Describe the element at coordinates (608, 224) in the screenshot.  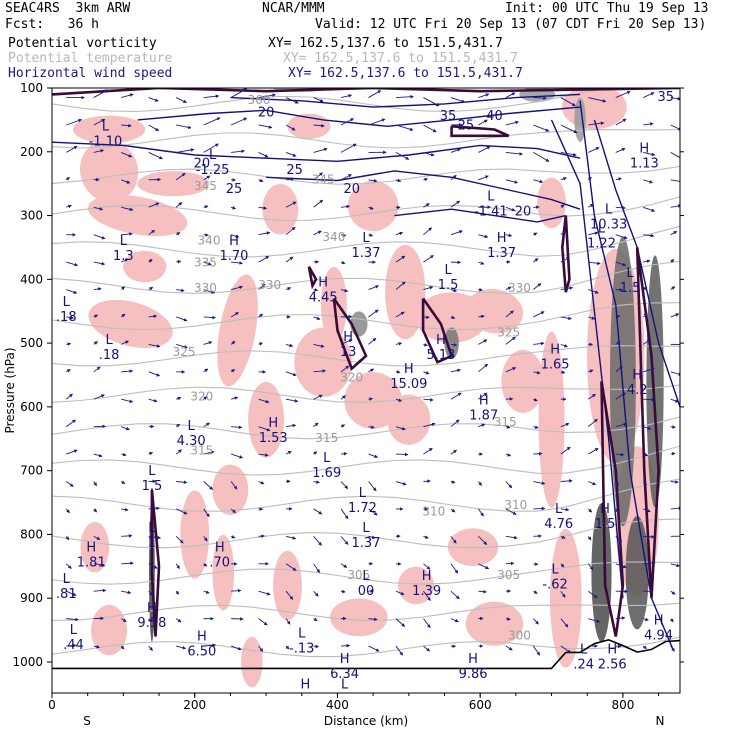
I see `extremum-value: 10.33` at that location.